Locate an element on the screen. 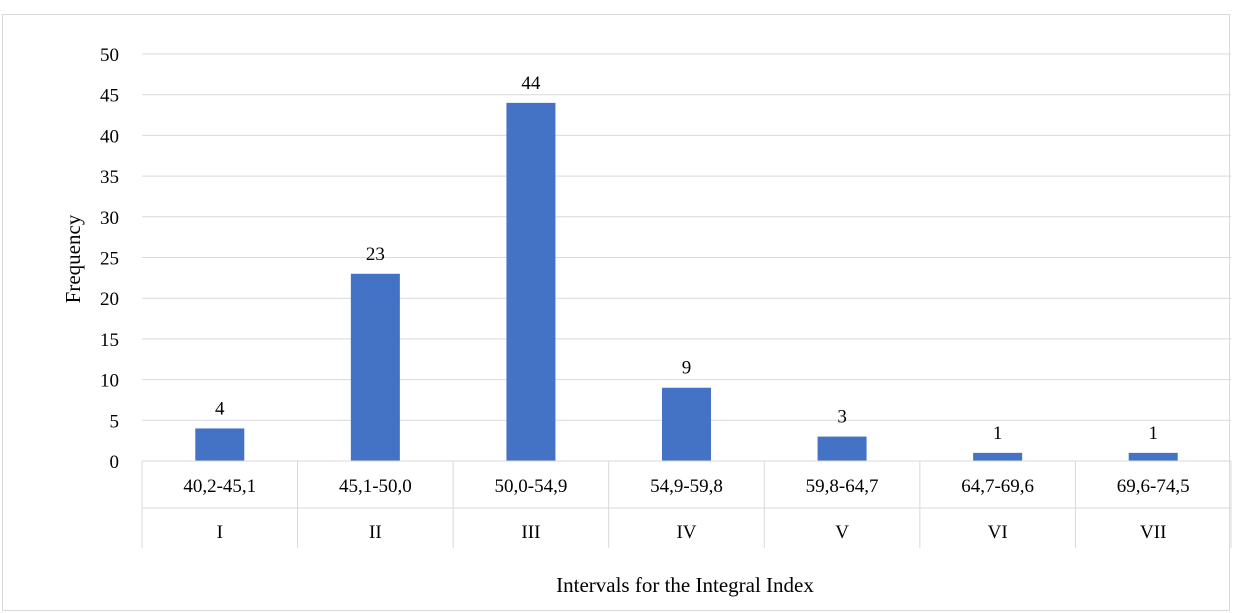 This screenshot has height=613, width=1233. x-axis-title: Intervals for the Integral Index is located at coordinates (685, 585).